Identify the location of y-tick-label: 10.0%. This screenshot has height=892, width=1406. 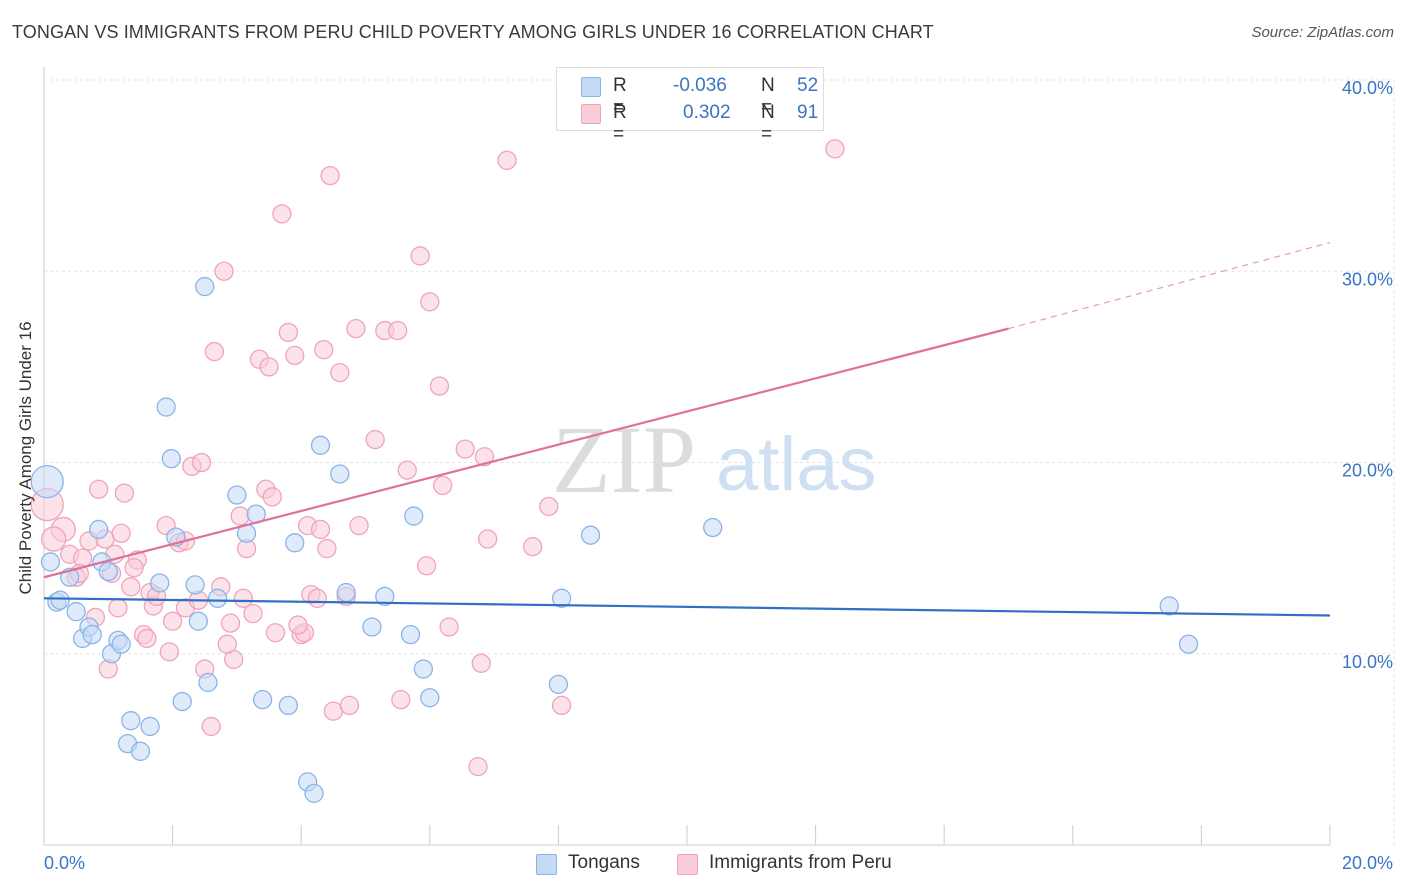
(1367, 662).